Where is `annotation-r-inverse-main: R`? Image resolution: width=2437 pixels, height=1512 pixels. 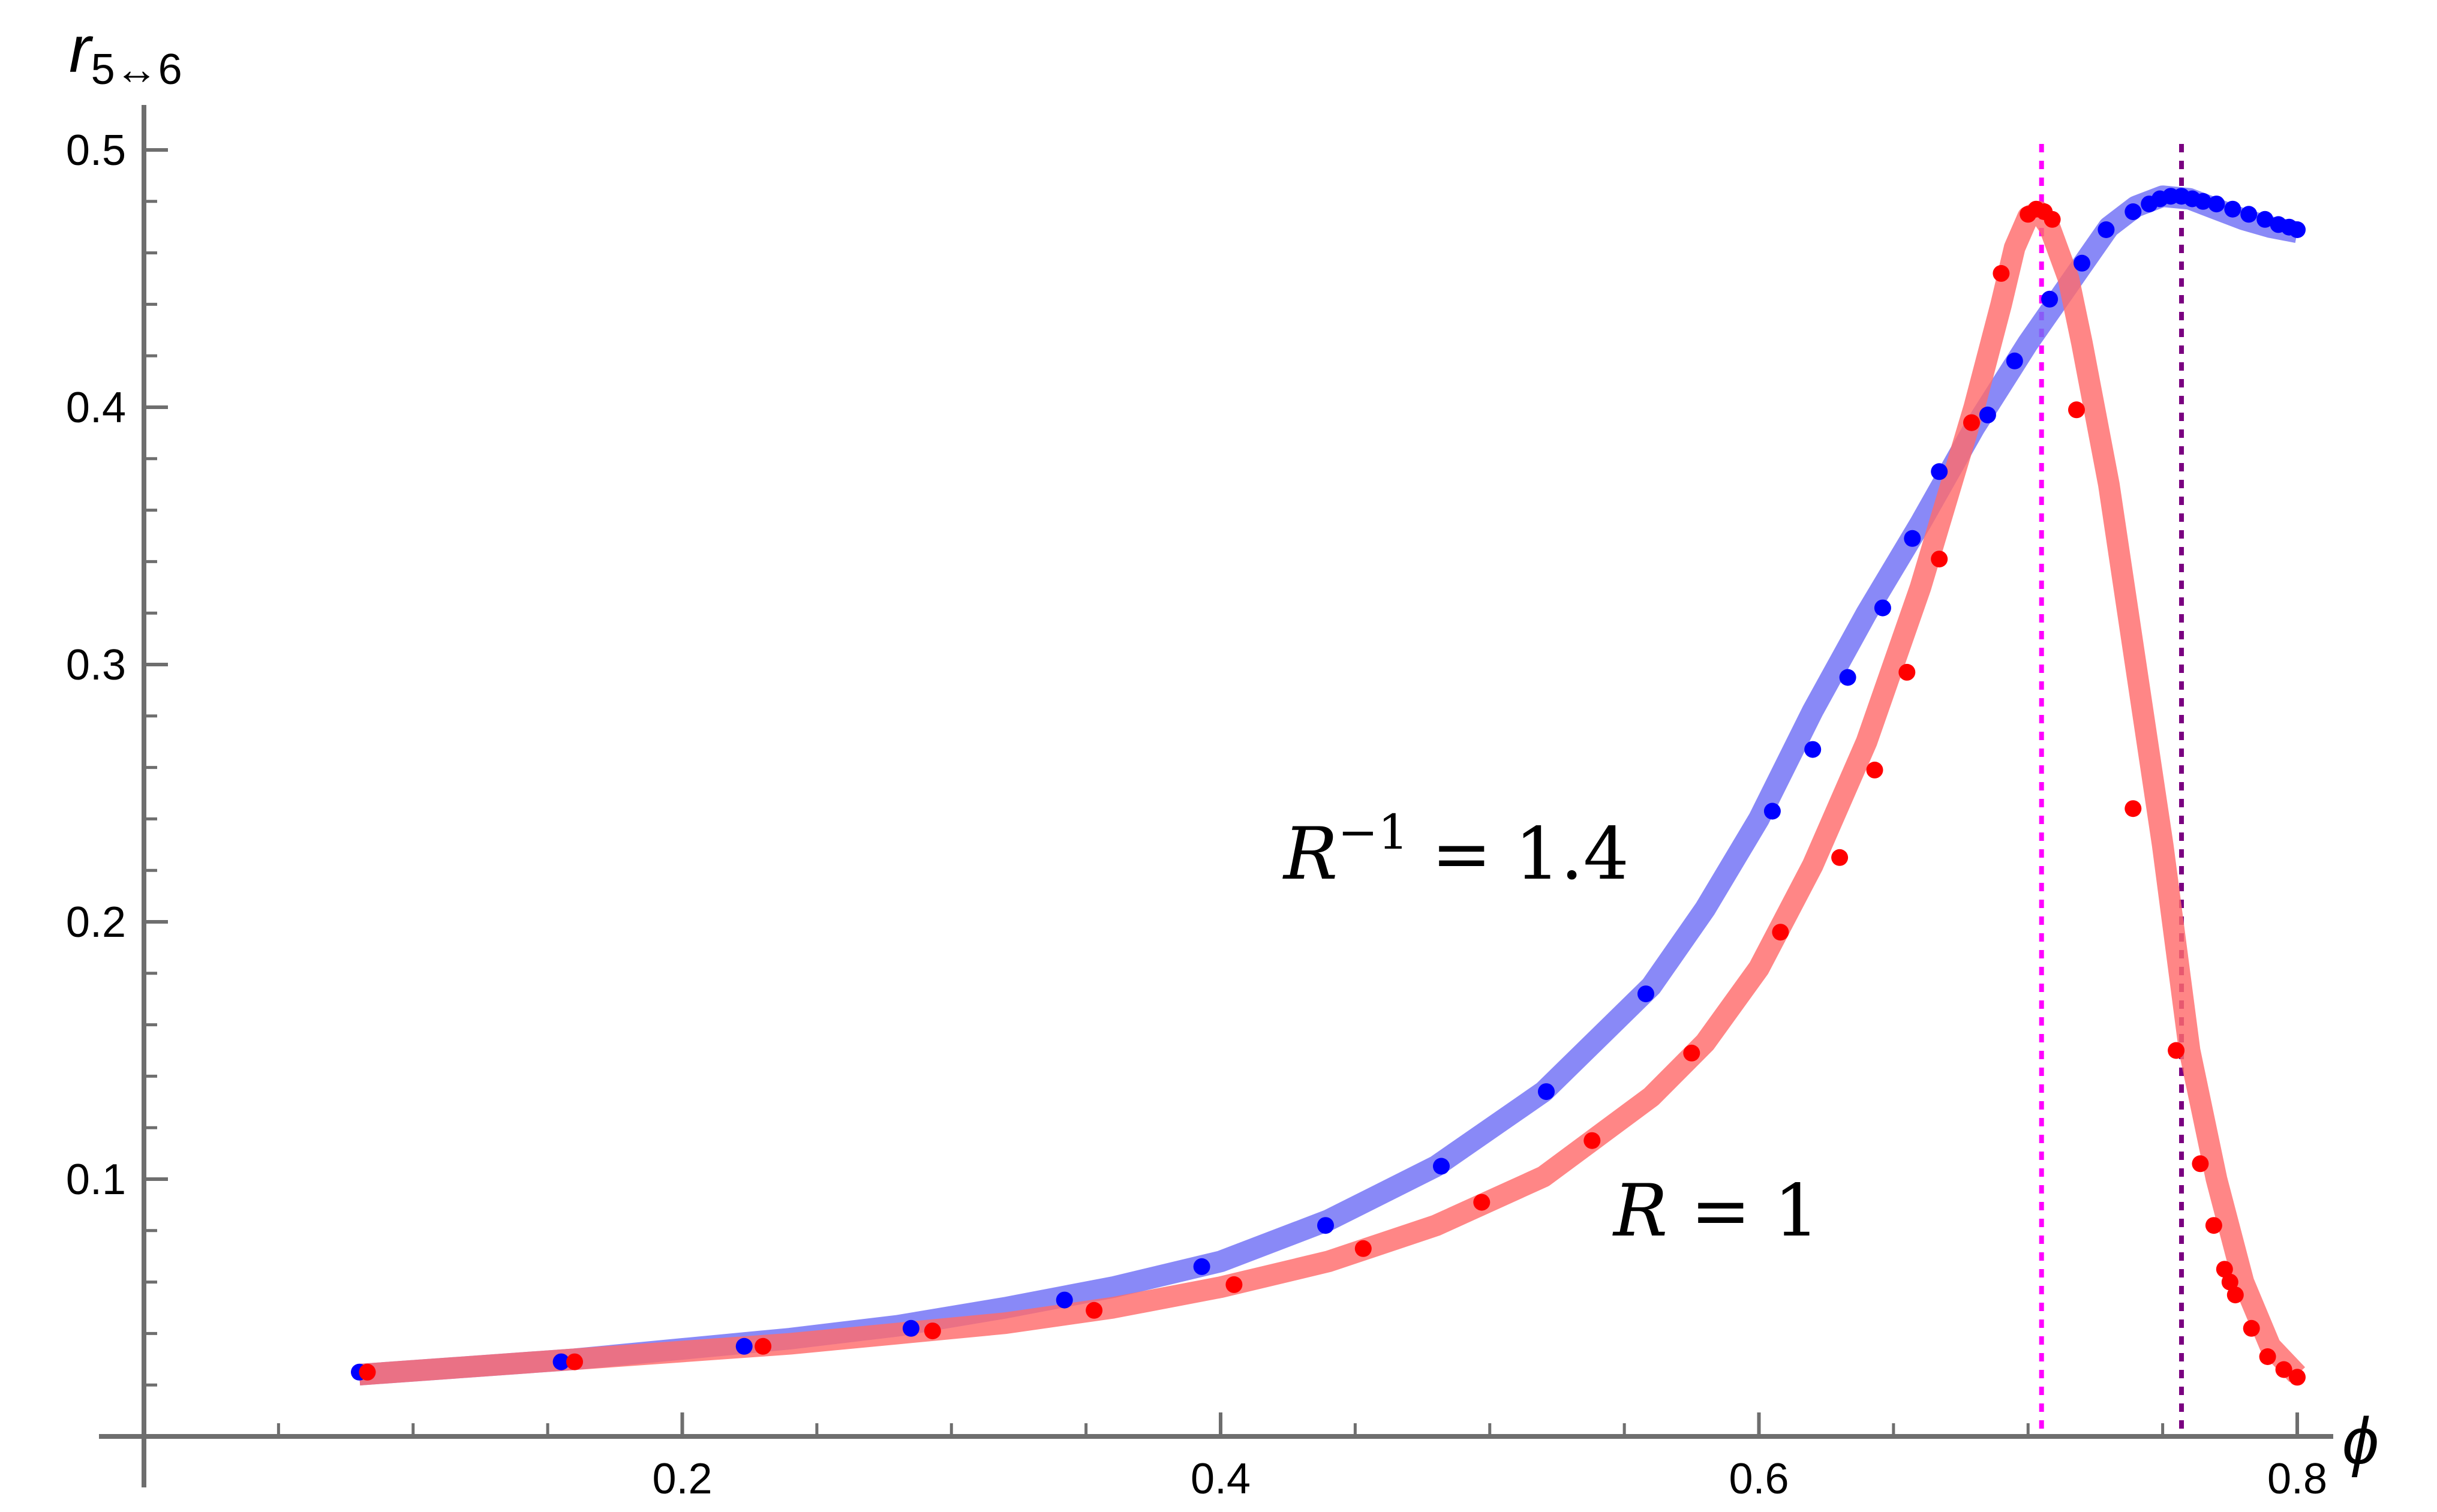
annotation-r-inverse-main: R is located at coordinates (1310, 855).